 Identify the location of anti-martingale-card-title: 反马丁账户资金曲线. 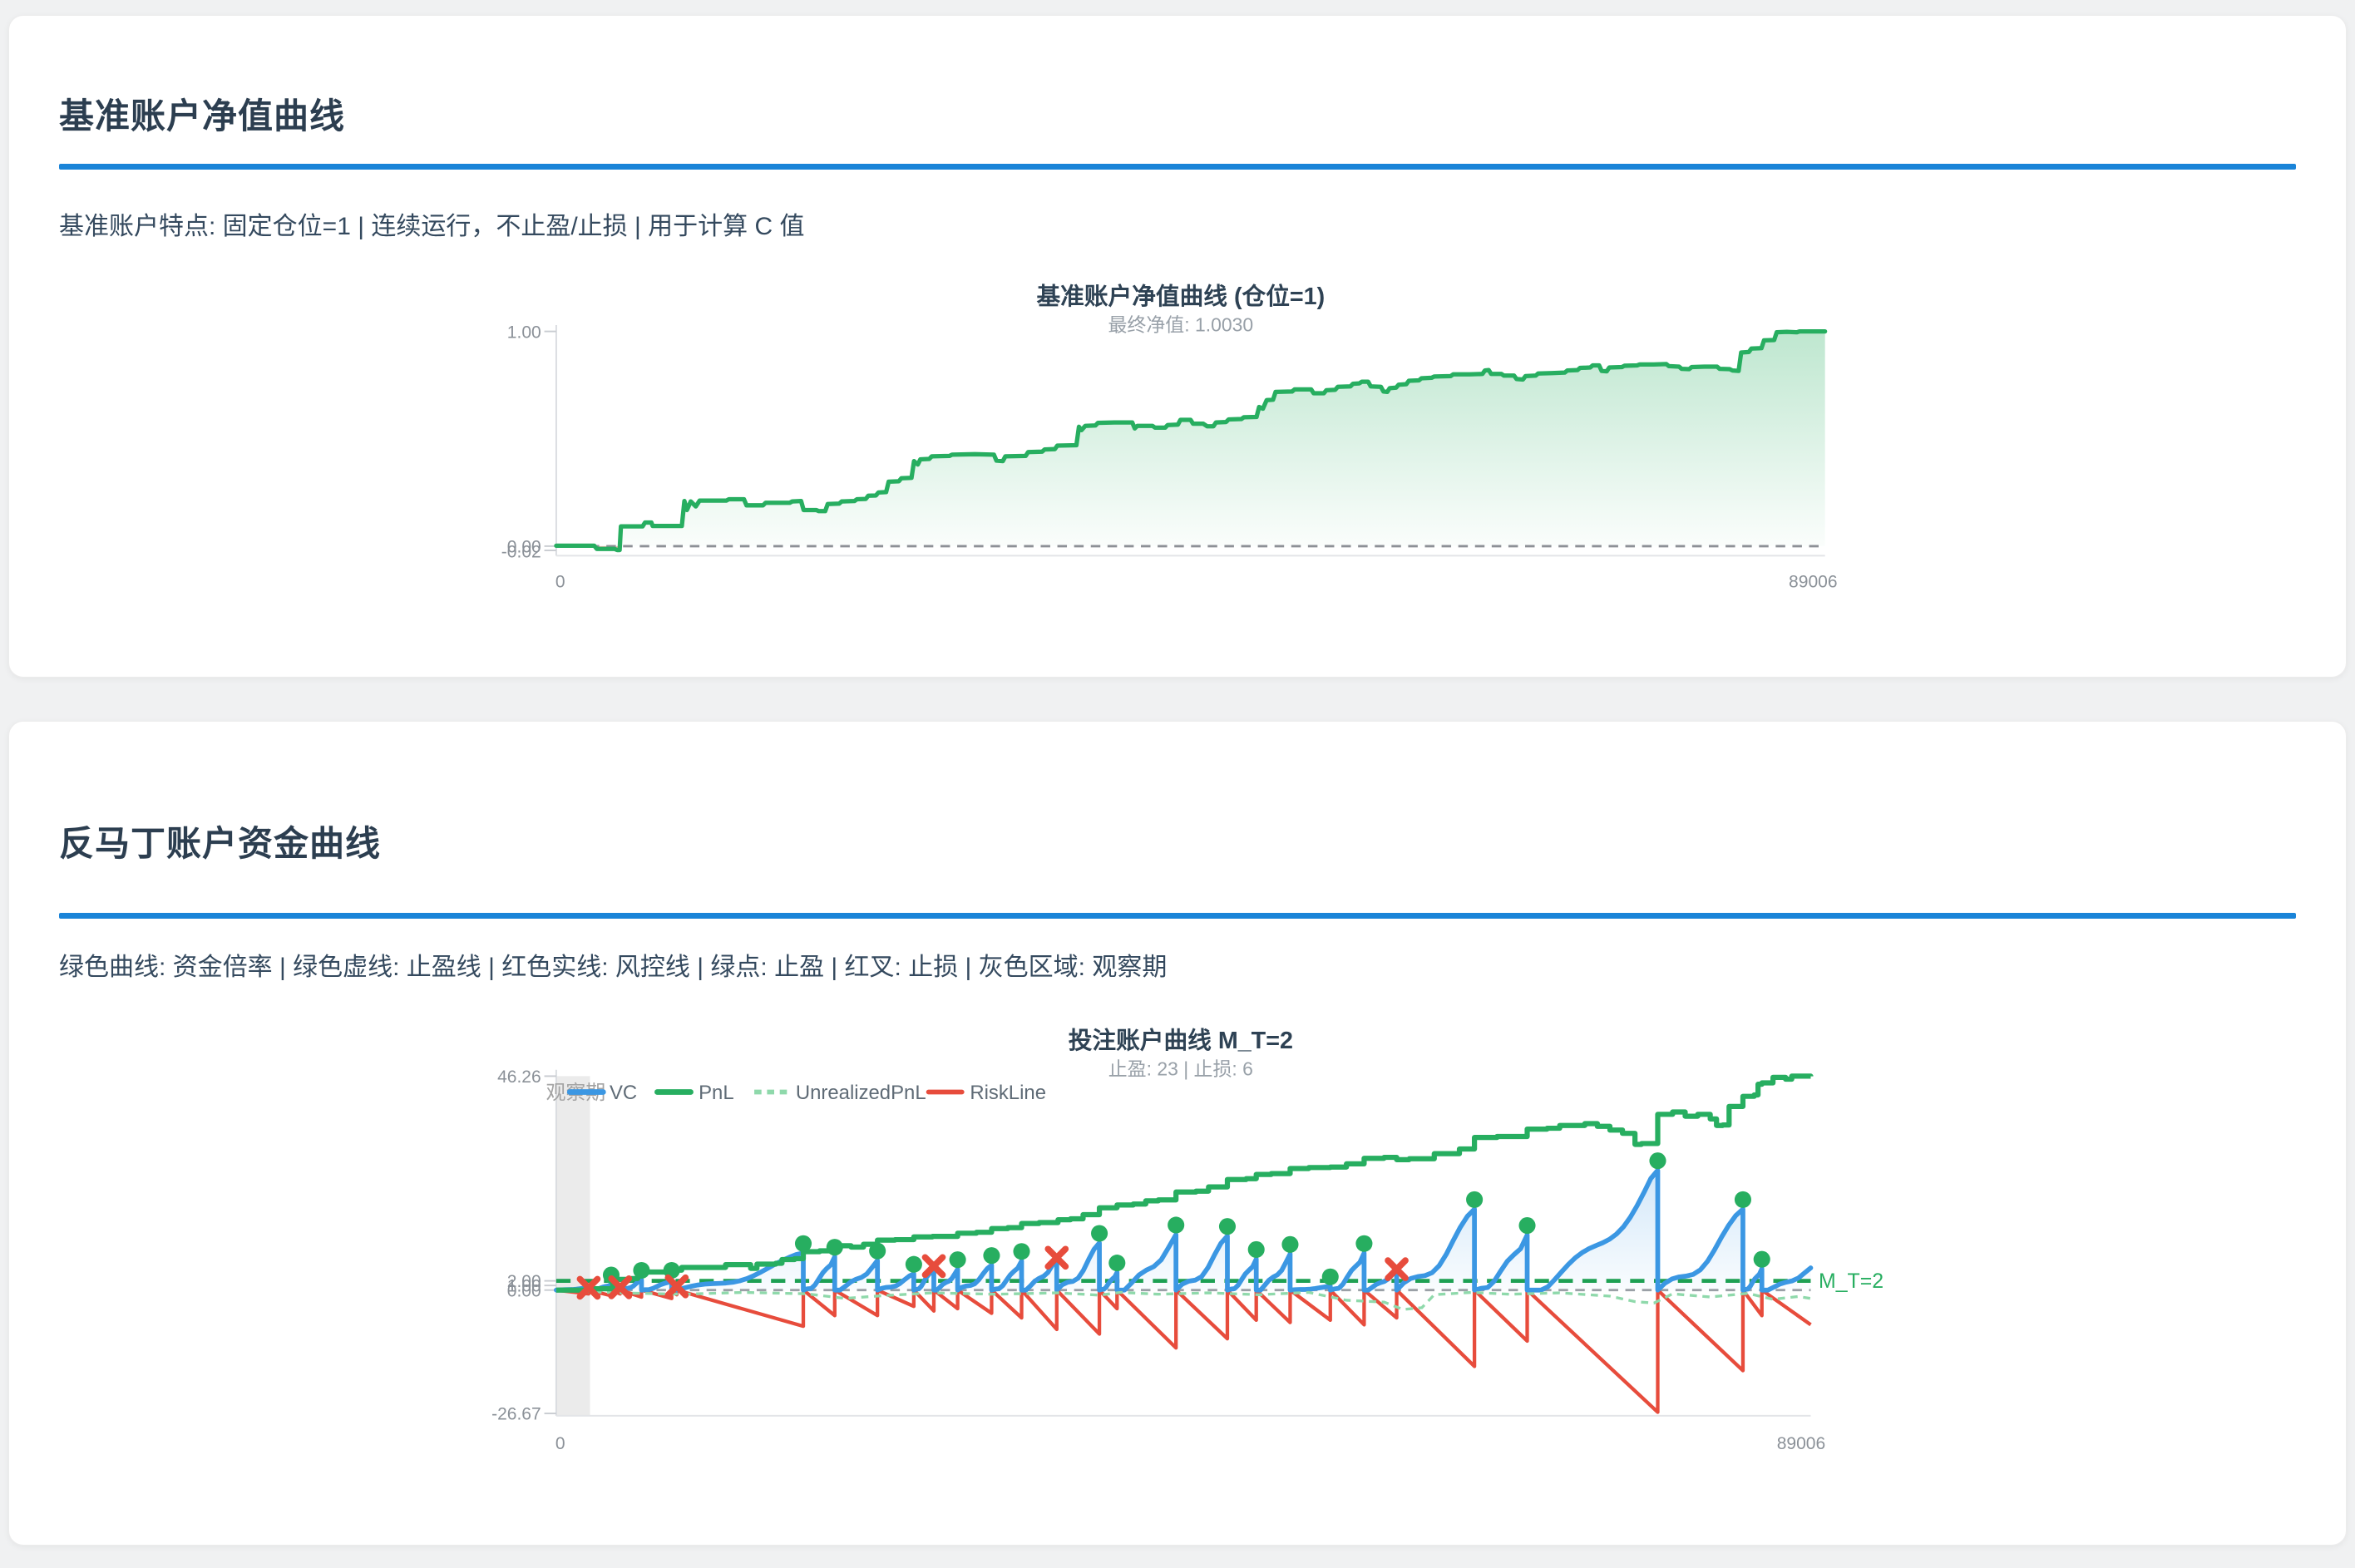
(220, 843).